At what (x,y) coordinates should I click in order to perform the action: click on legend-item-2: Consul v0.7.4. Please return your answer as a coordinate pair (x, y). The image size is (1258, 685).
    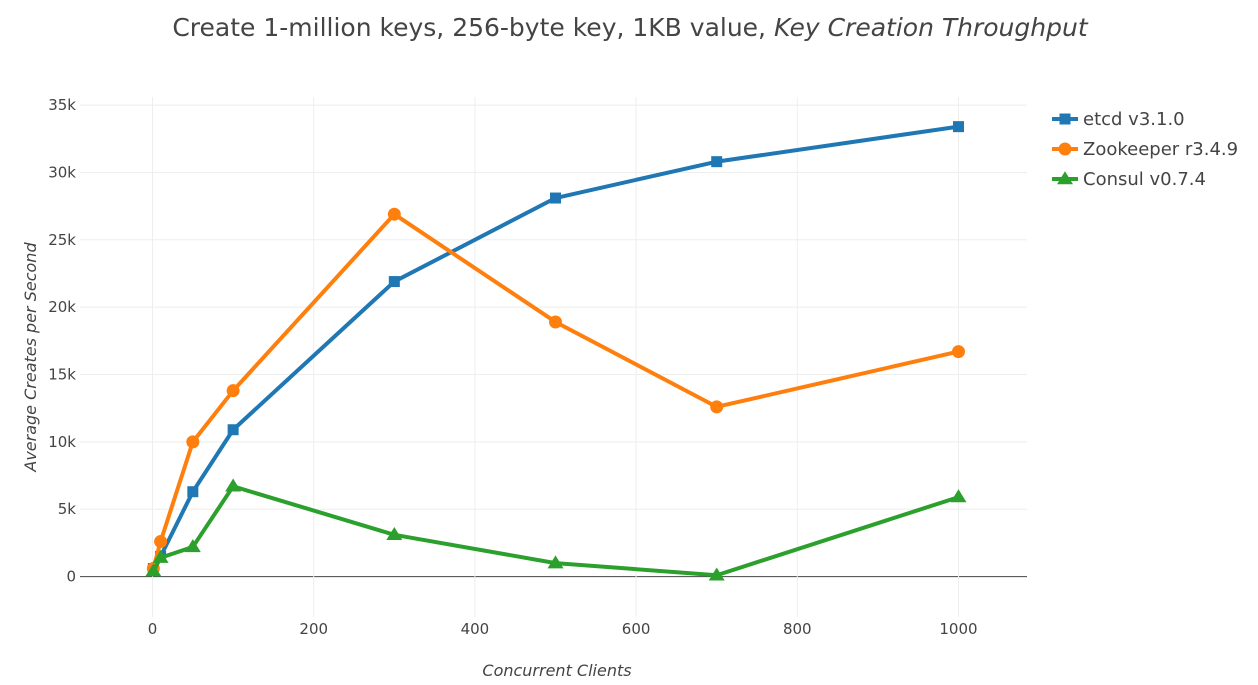
    Looking at the image, I should click on (1129, 179).